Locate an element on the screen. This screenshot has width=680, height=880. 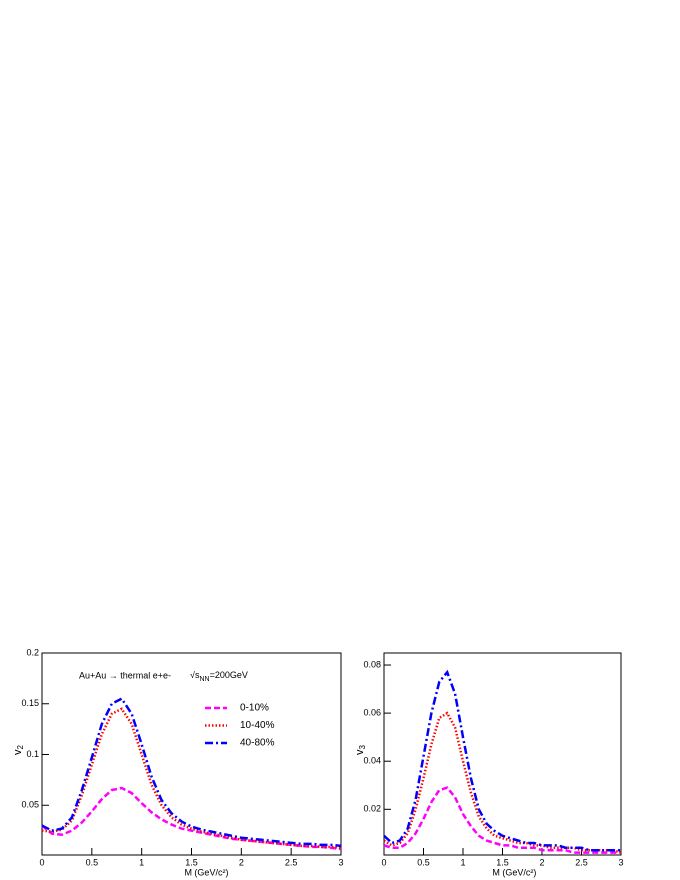
energy-subscript: NN is located at coordinates (204, 679).